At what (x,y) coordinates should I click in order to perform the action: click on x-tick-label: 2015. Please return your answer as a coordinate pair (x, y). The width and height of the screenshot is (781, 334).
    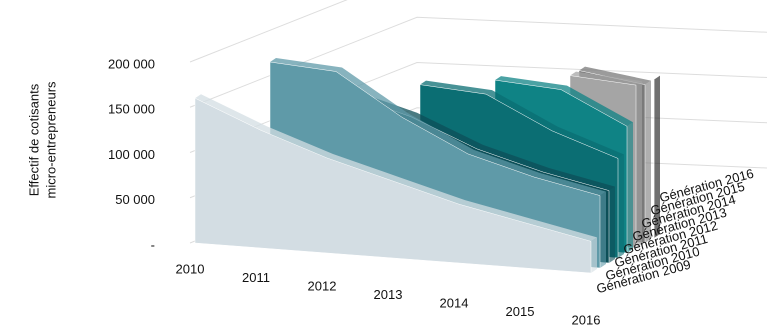
    Looking at the image, I should click on (520, 311).